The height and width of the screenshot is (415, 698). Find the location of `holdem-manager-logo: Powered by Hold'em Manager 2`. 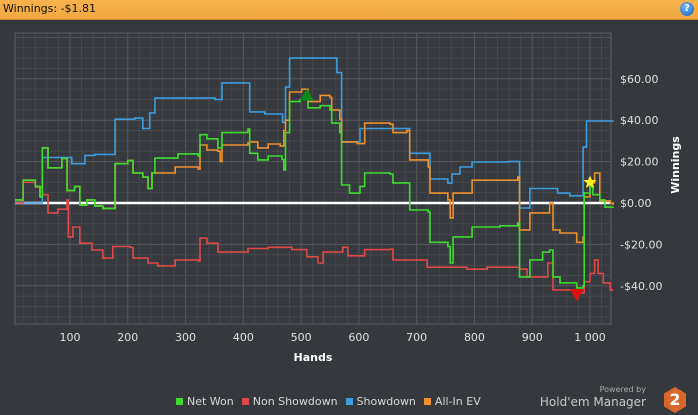

holdem-manager-logo: Powered by Hold'em Manager 2 is located at coordinates (586, 399).